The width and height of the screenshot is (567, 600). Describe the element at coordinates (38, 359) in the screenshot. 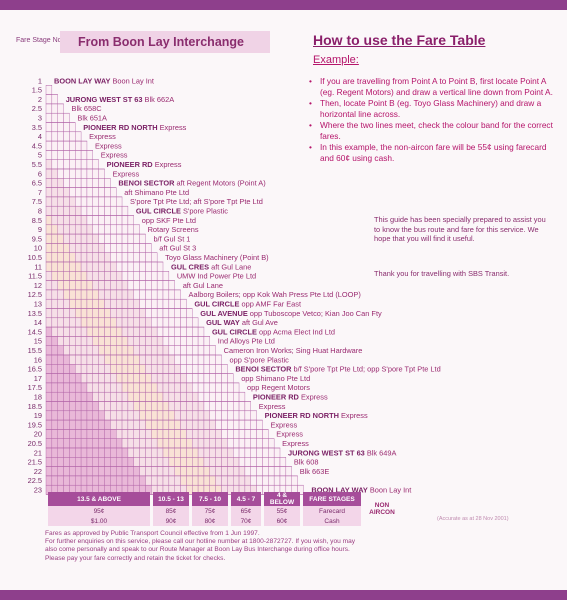

I see `stage-number: 16` at that location.